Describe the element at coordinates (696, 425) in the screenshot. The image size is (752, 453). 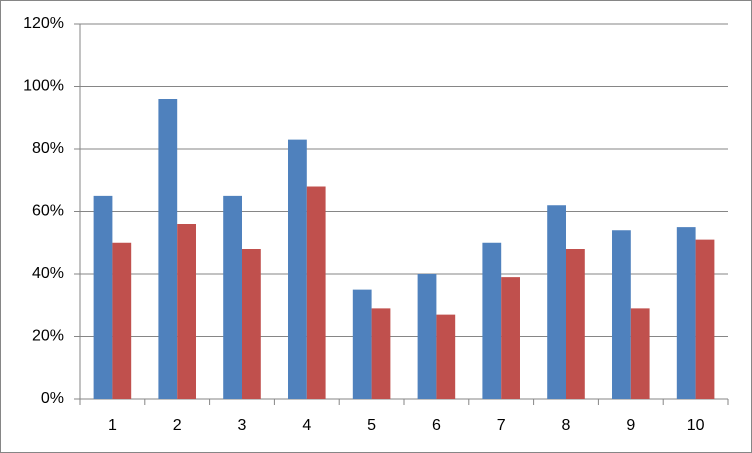
I see `x-tick-label: 10` at that location.